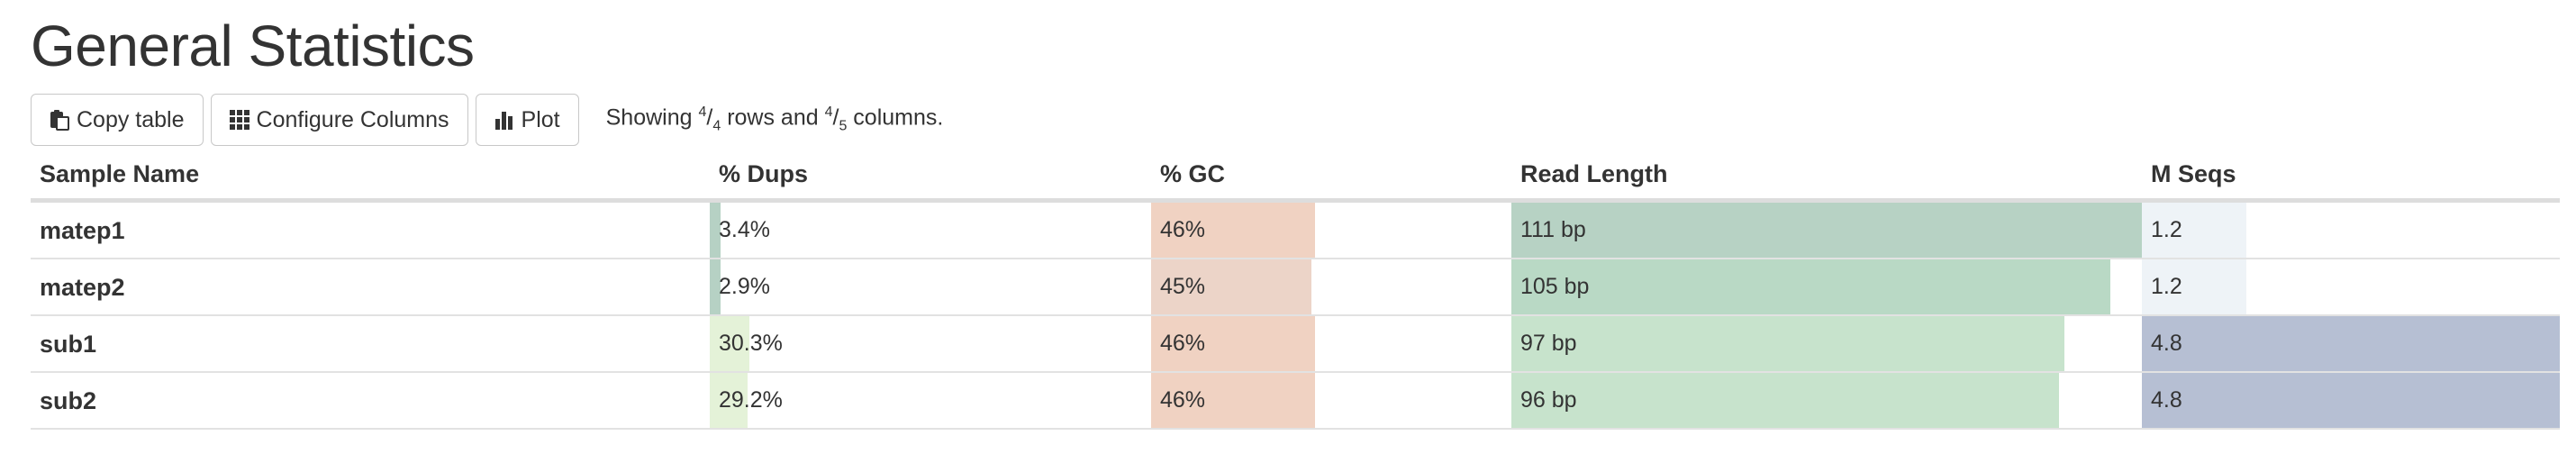  I want to click on cell-dups: 30.3%, so click(930, 344).